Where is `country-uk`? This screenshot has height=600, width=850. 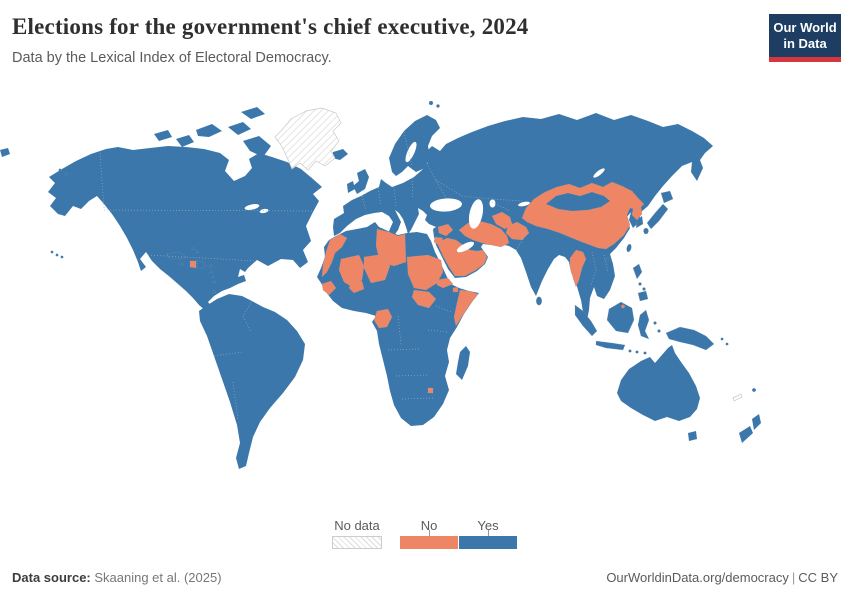
country-uk is located at coordinates (361, 181).